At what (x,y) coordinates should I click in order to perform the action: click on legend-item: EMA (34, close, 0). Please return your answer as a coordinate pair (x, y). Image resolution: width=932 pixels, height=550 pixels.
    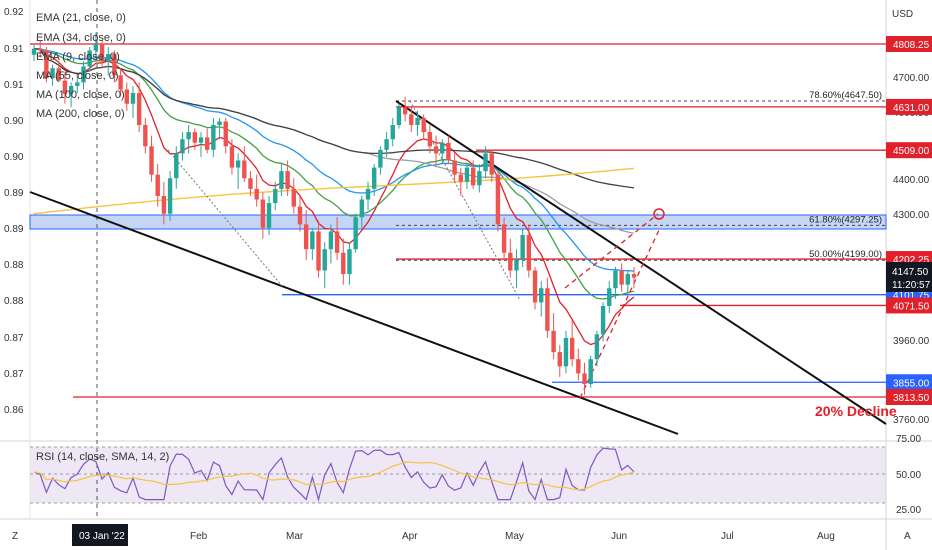
    Looking at the image, I should click on (81, 38).